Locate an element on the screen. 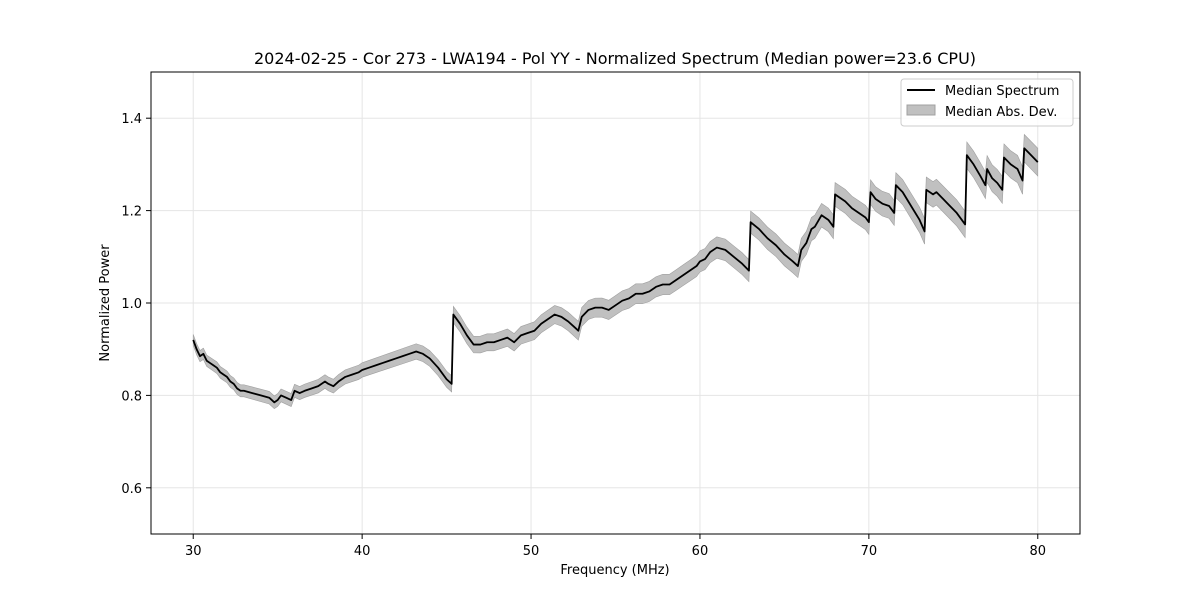 The image size is (1200, 600). y-tick-label: 1.4 is located at coordinates (131, 119).